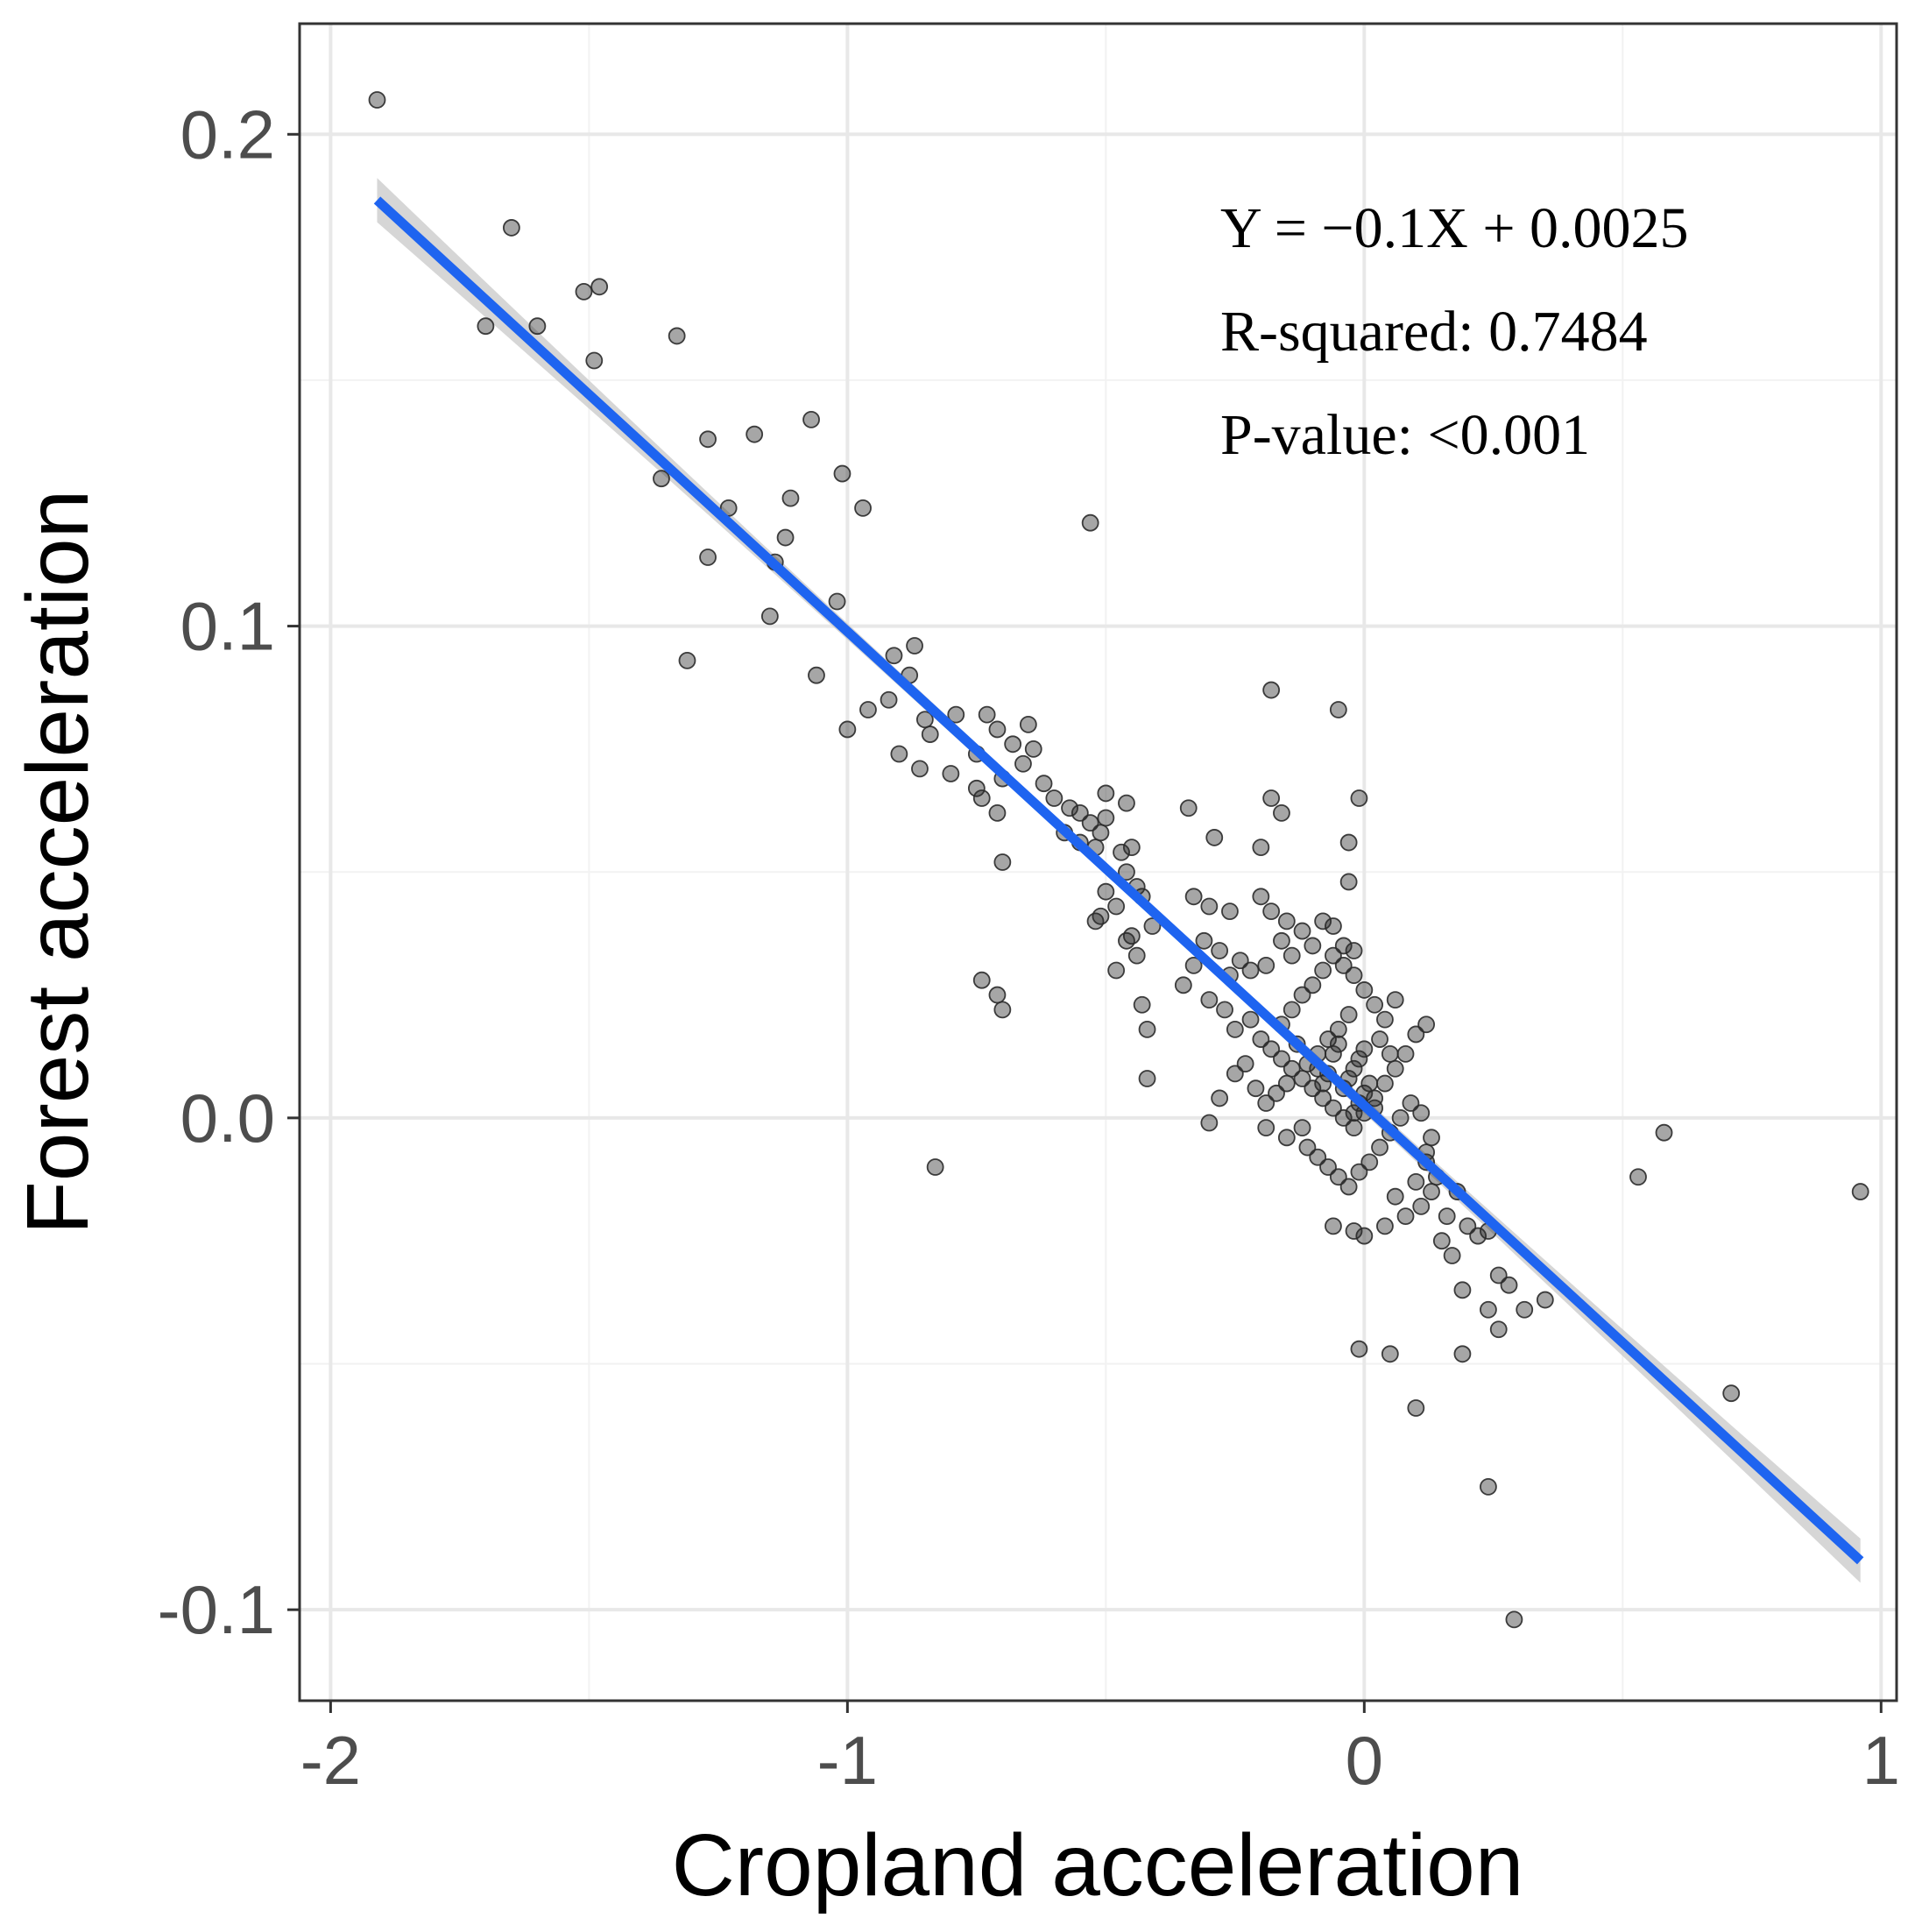 Image resolution: width=1922 pixels, height=1932 pixels. I want to click on regression-equation: Y = −0.1X + 0.0025, so click(1454, 228).